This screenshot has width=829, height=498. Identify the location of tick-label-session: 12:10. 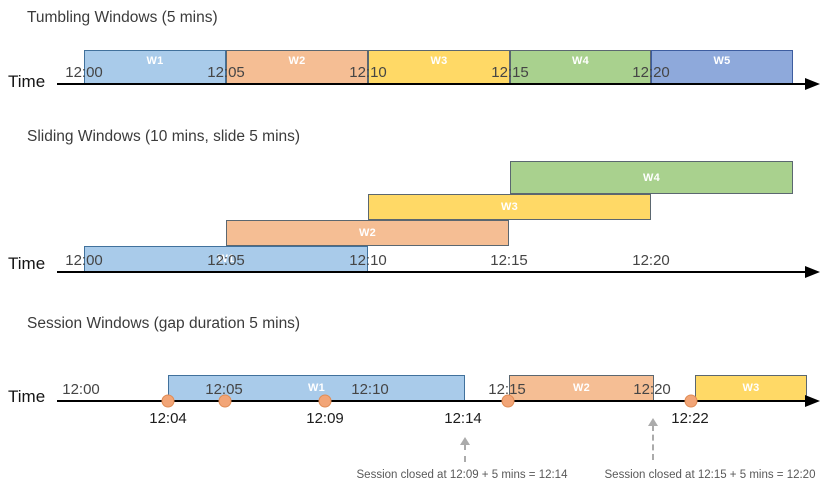
(370, 389).